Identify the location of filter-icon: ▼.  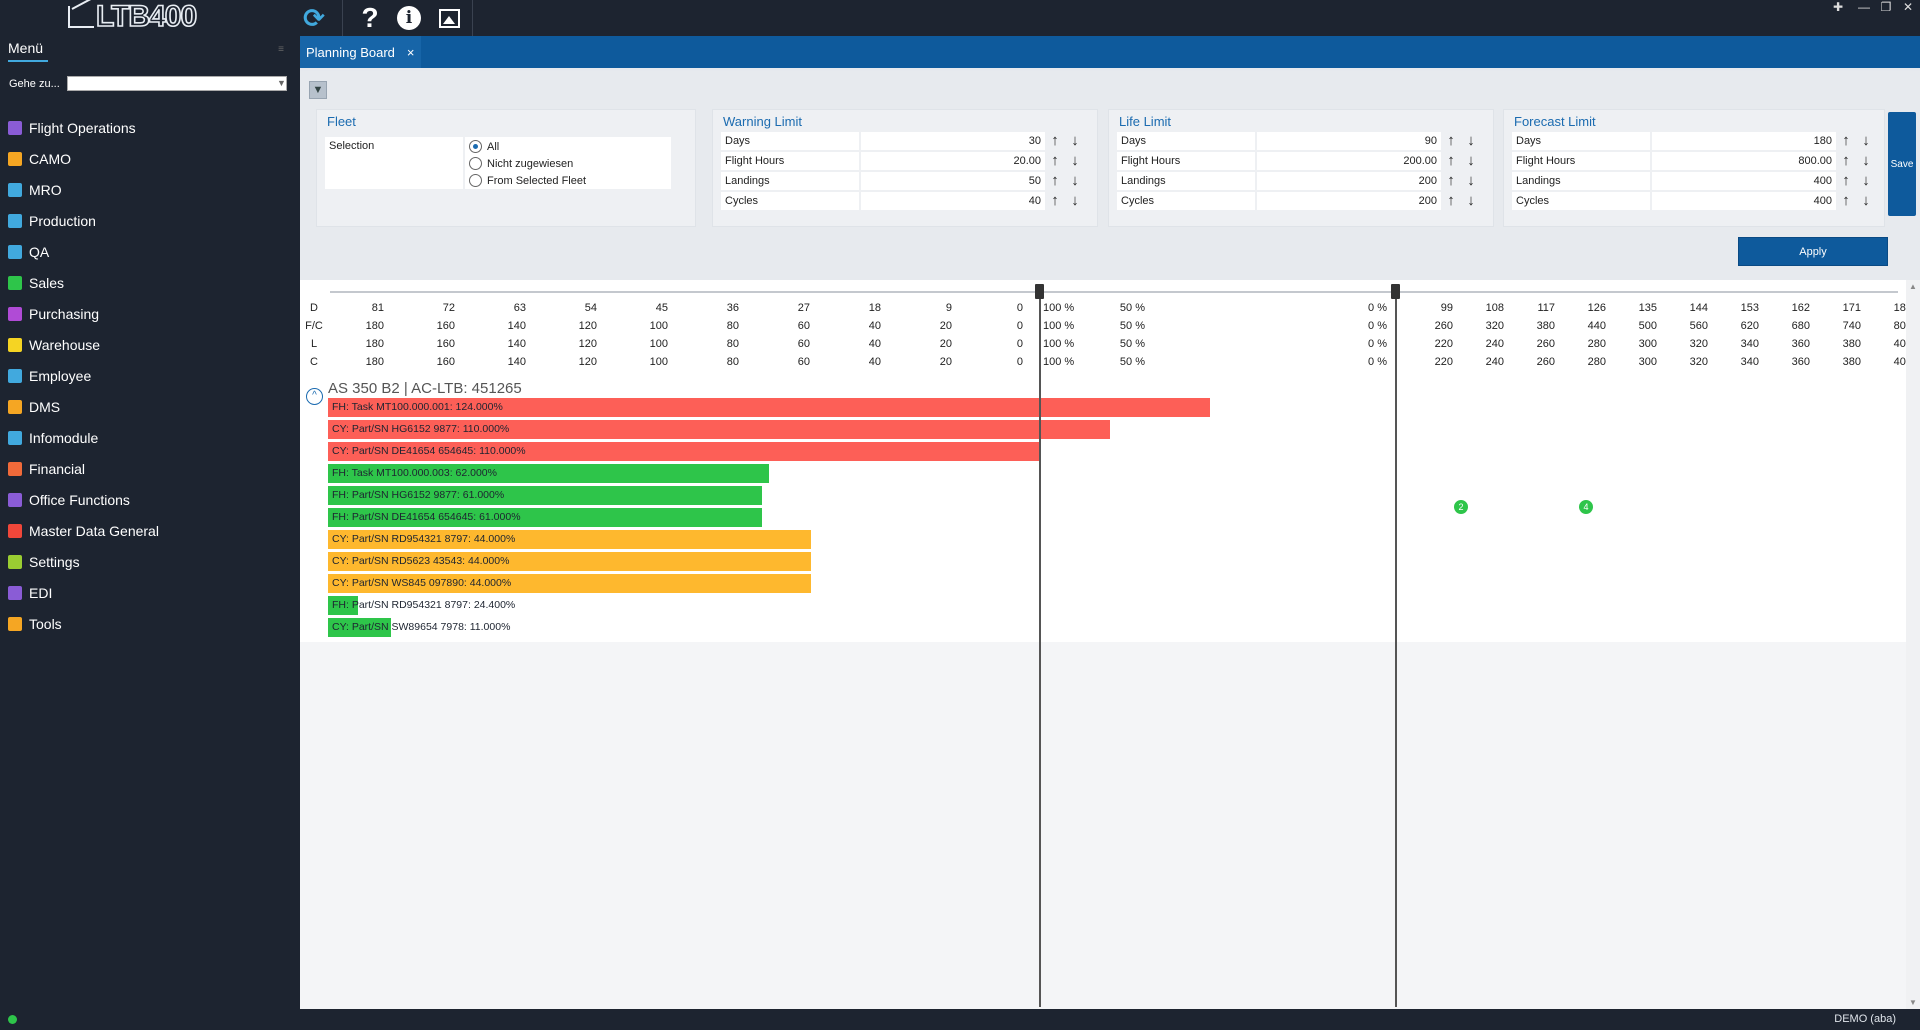
(318, 90).